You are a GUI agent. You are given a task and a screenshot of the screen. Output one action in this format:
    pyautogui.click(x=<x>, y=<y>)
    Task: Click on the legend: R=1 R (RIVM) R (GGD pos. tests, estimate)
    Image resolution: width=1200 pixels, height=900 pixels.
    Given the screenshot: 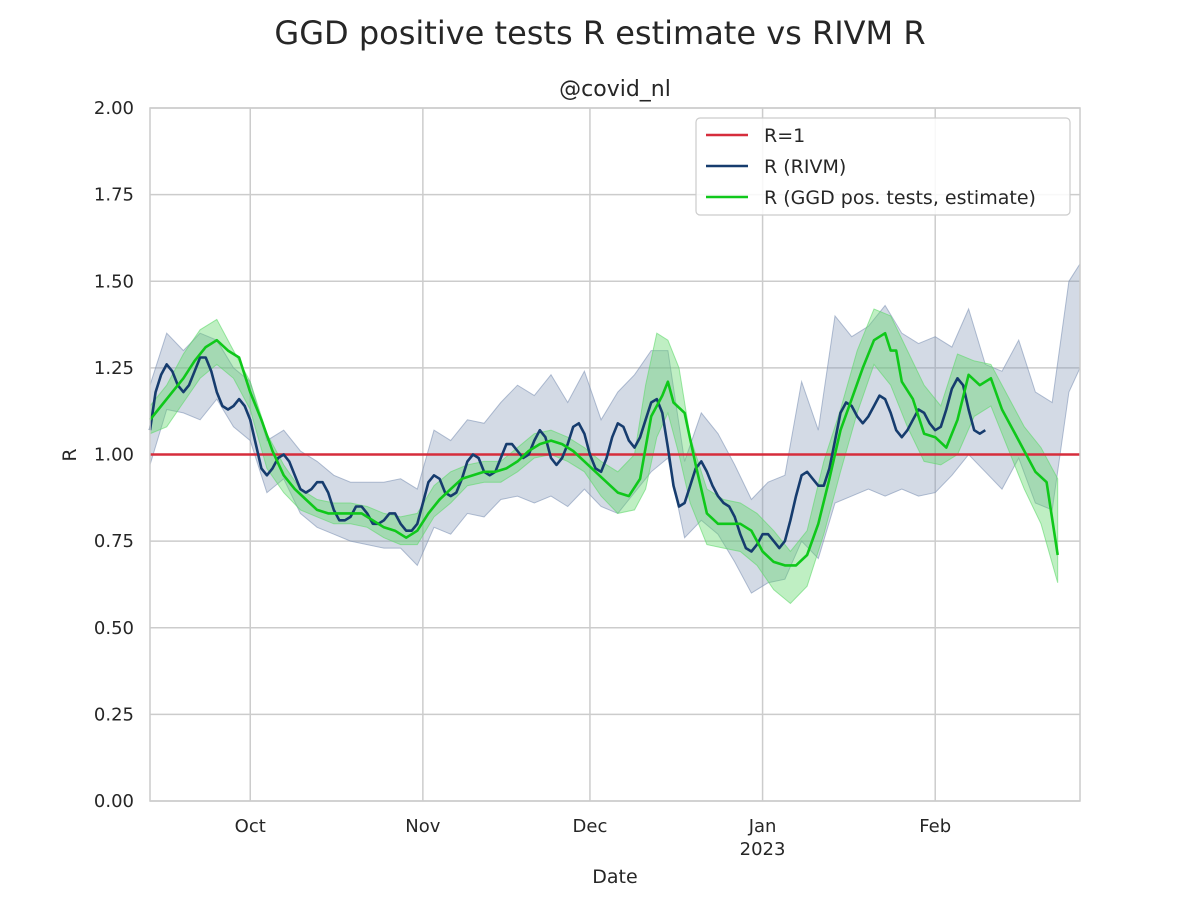 What is the action you would take?
    pyautogui.click(x=883, y=166)
    